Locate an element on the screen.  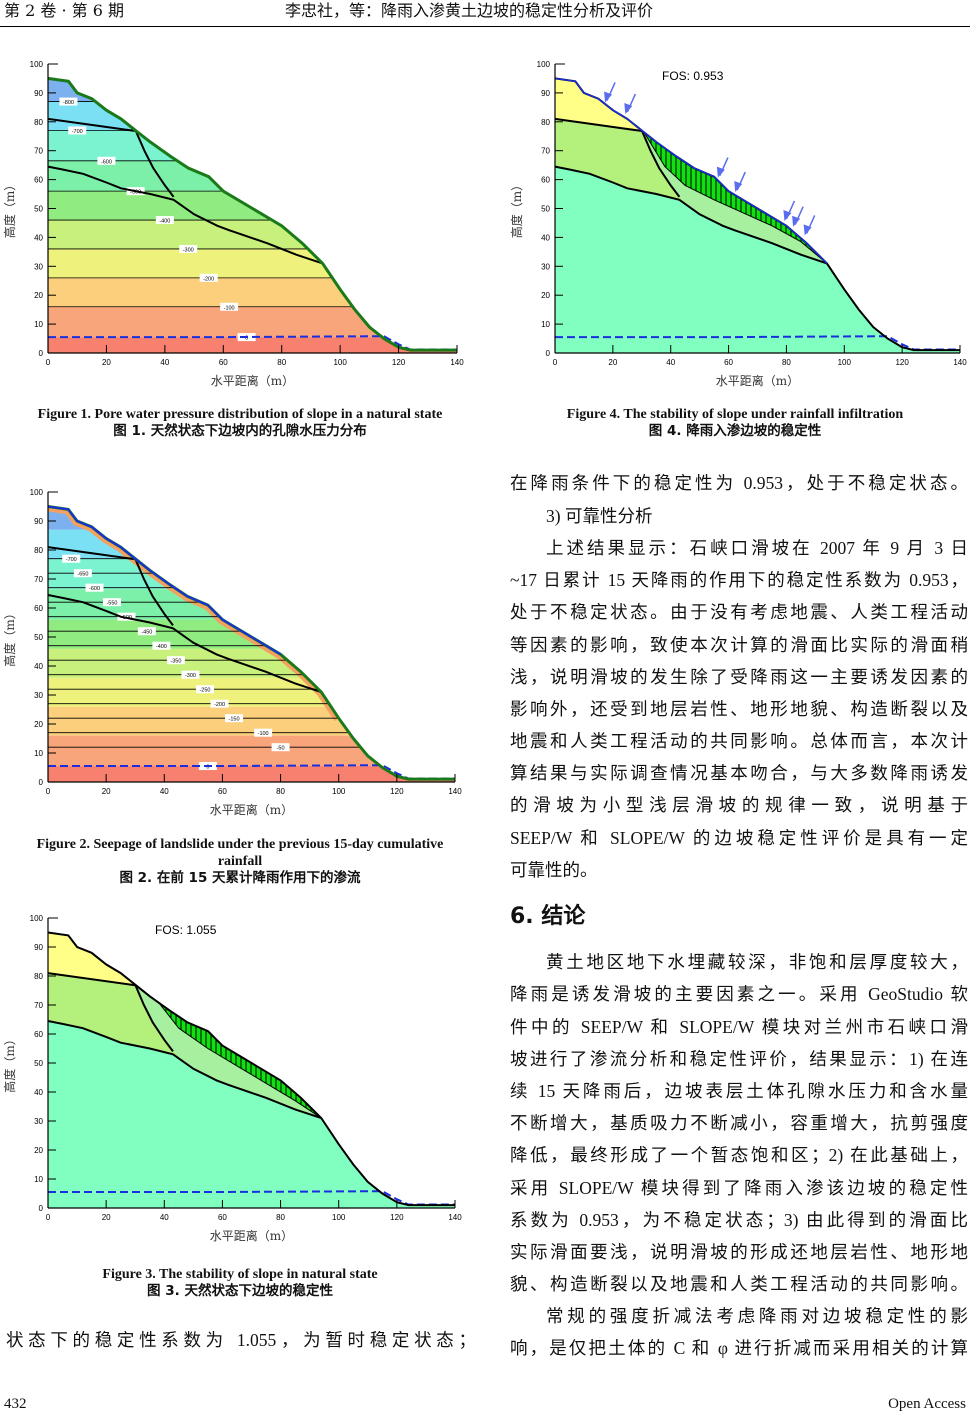
body-text-line: 常规的强度折减法考虑降雨对边坡稳定性的影 is located at coordinates (757, 1316).